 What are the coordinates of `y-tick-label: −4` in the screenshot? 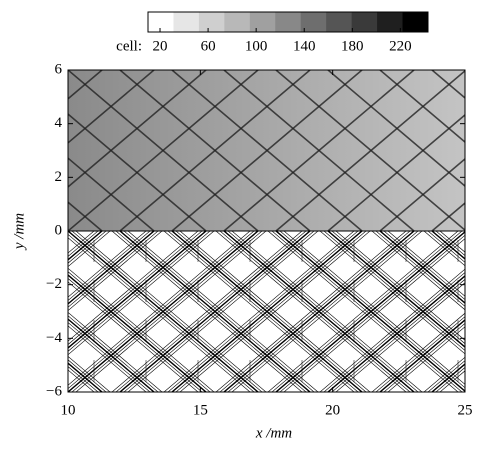 It's located at (54, 338).